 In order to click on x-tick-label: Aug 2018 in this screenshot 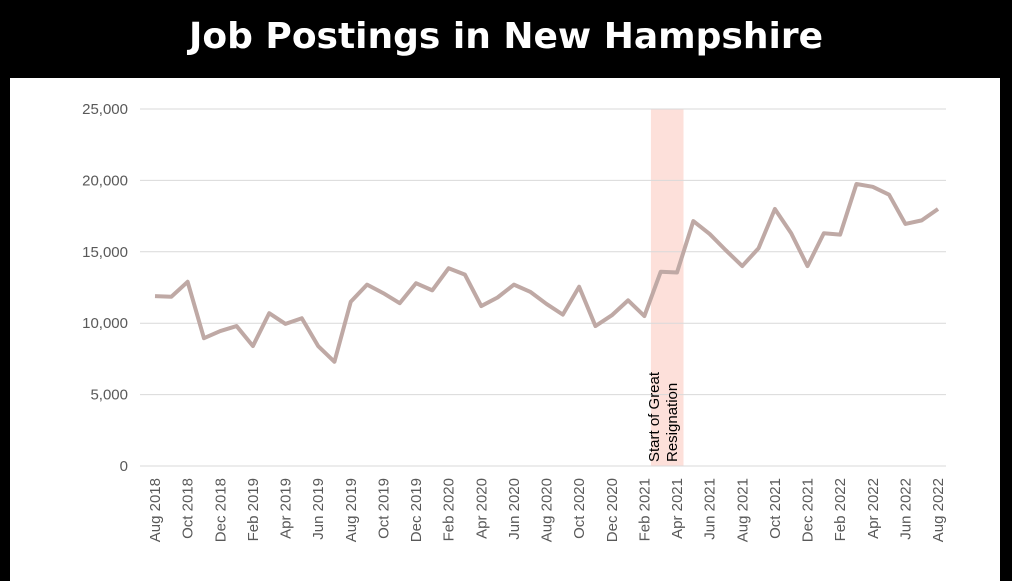, I will do `click(155, 510)`.